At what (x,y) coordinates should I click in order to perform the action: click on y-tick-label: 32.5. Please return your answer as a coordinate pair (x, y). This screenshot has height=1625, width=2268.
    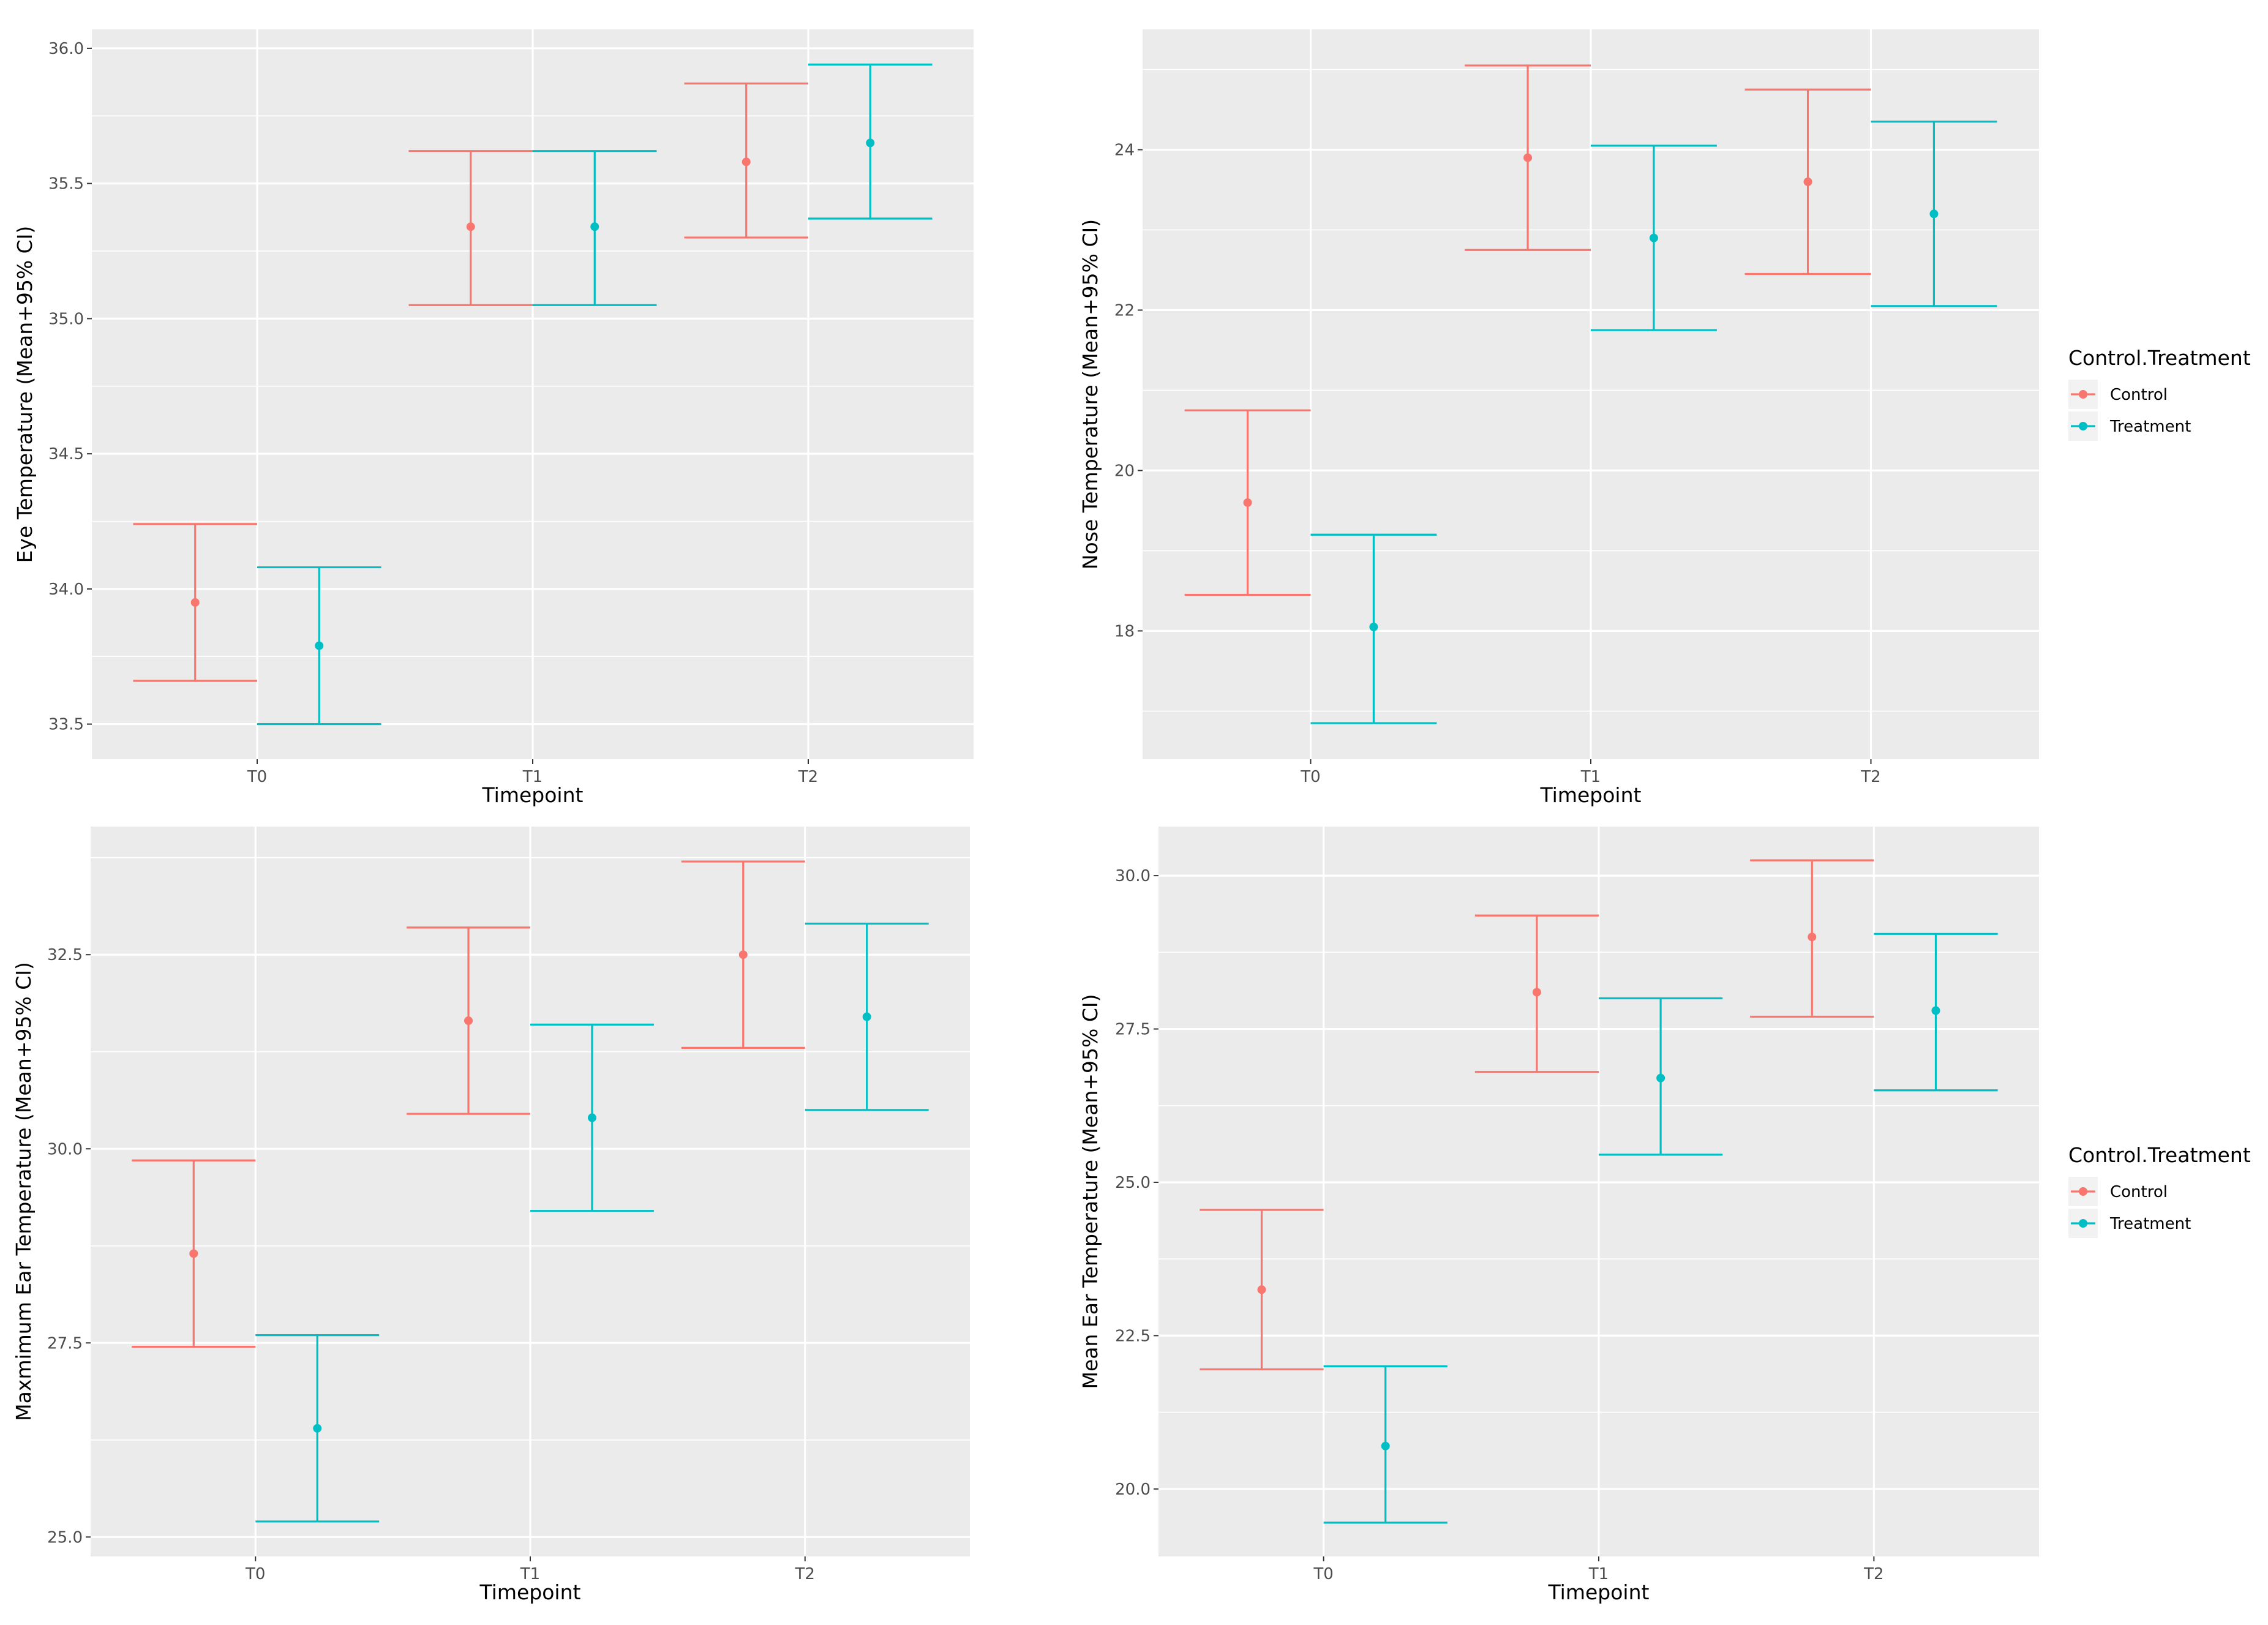
    Looking at the image, I should click on (65, 955).